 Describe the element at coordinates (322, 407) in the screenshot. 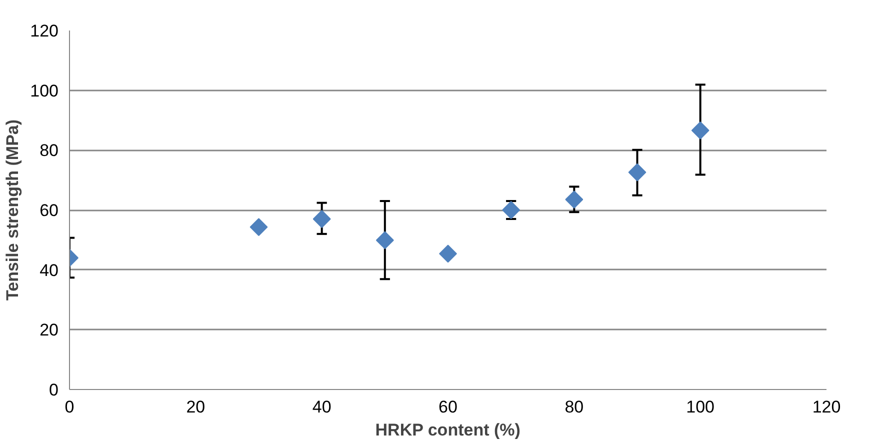

I see `x-tick-label: 40` at that location.